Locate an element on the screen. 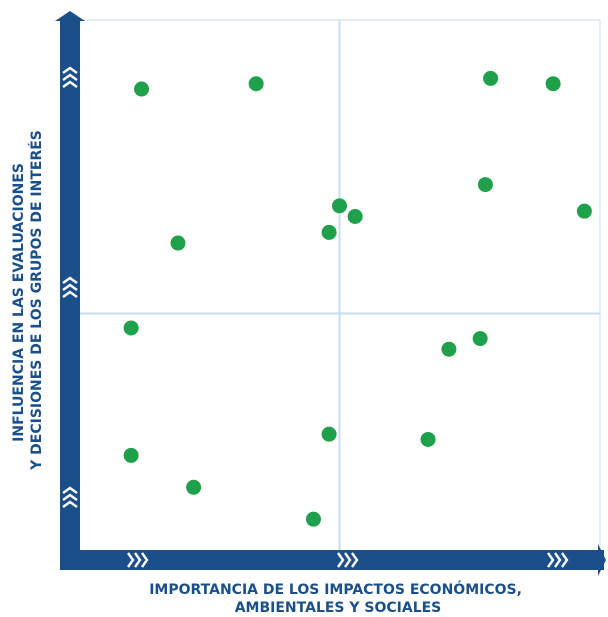 This screenshot has height=617, width=608. x-axis-title-line-1: IMPORTANCIA DE LOS IMPACTOS ECONÓMICOS, is located at coordinates (335, 589).